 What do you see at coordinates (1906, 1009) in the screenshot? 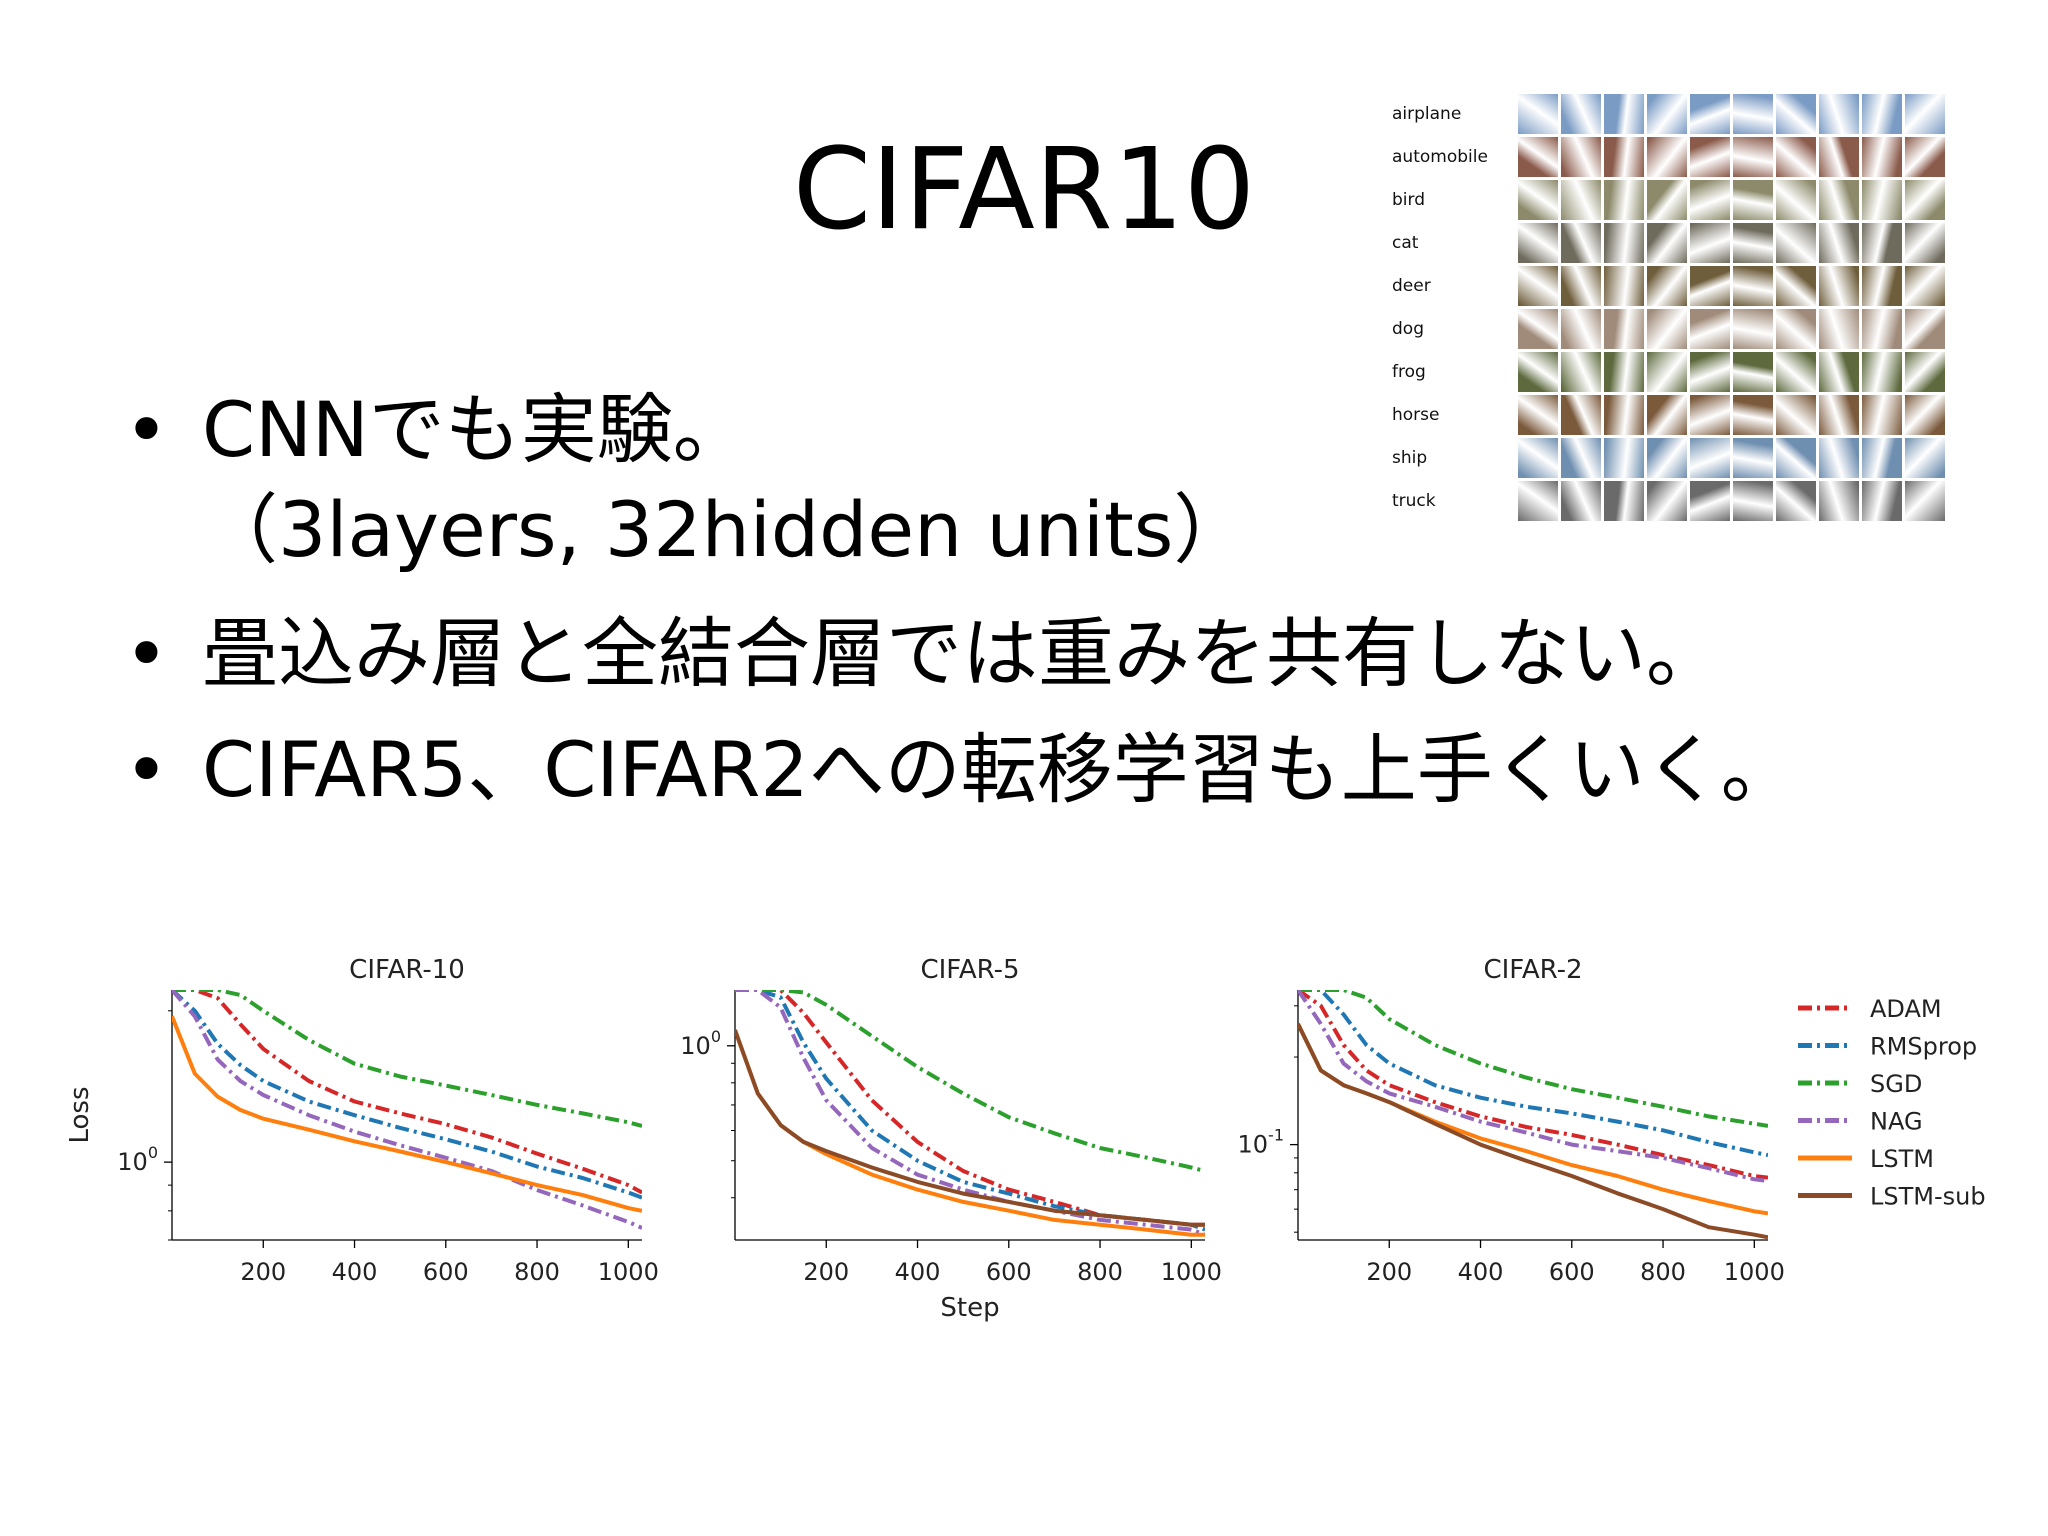
I see `legend-label: ADAM` at bounding box center [1906, 1009].